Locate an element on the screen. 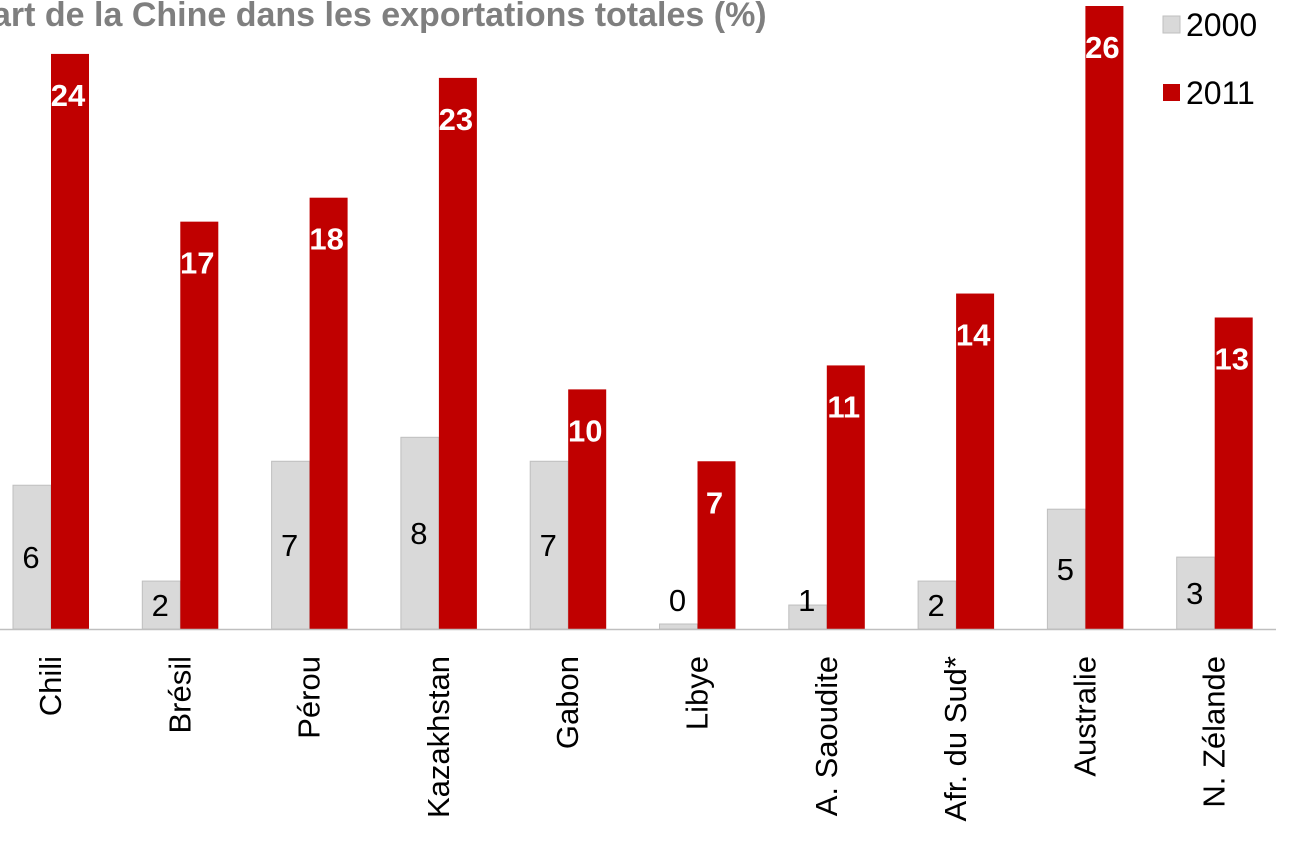  data-label-2000-6: 1 is located at coordinates (806, 600).